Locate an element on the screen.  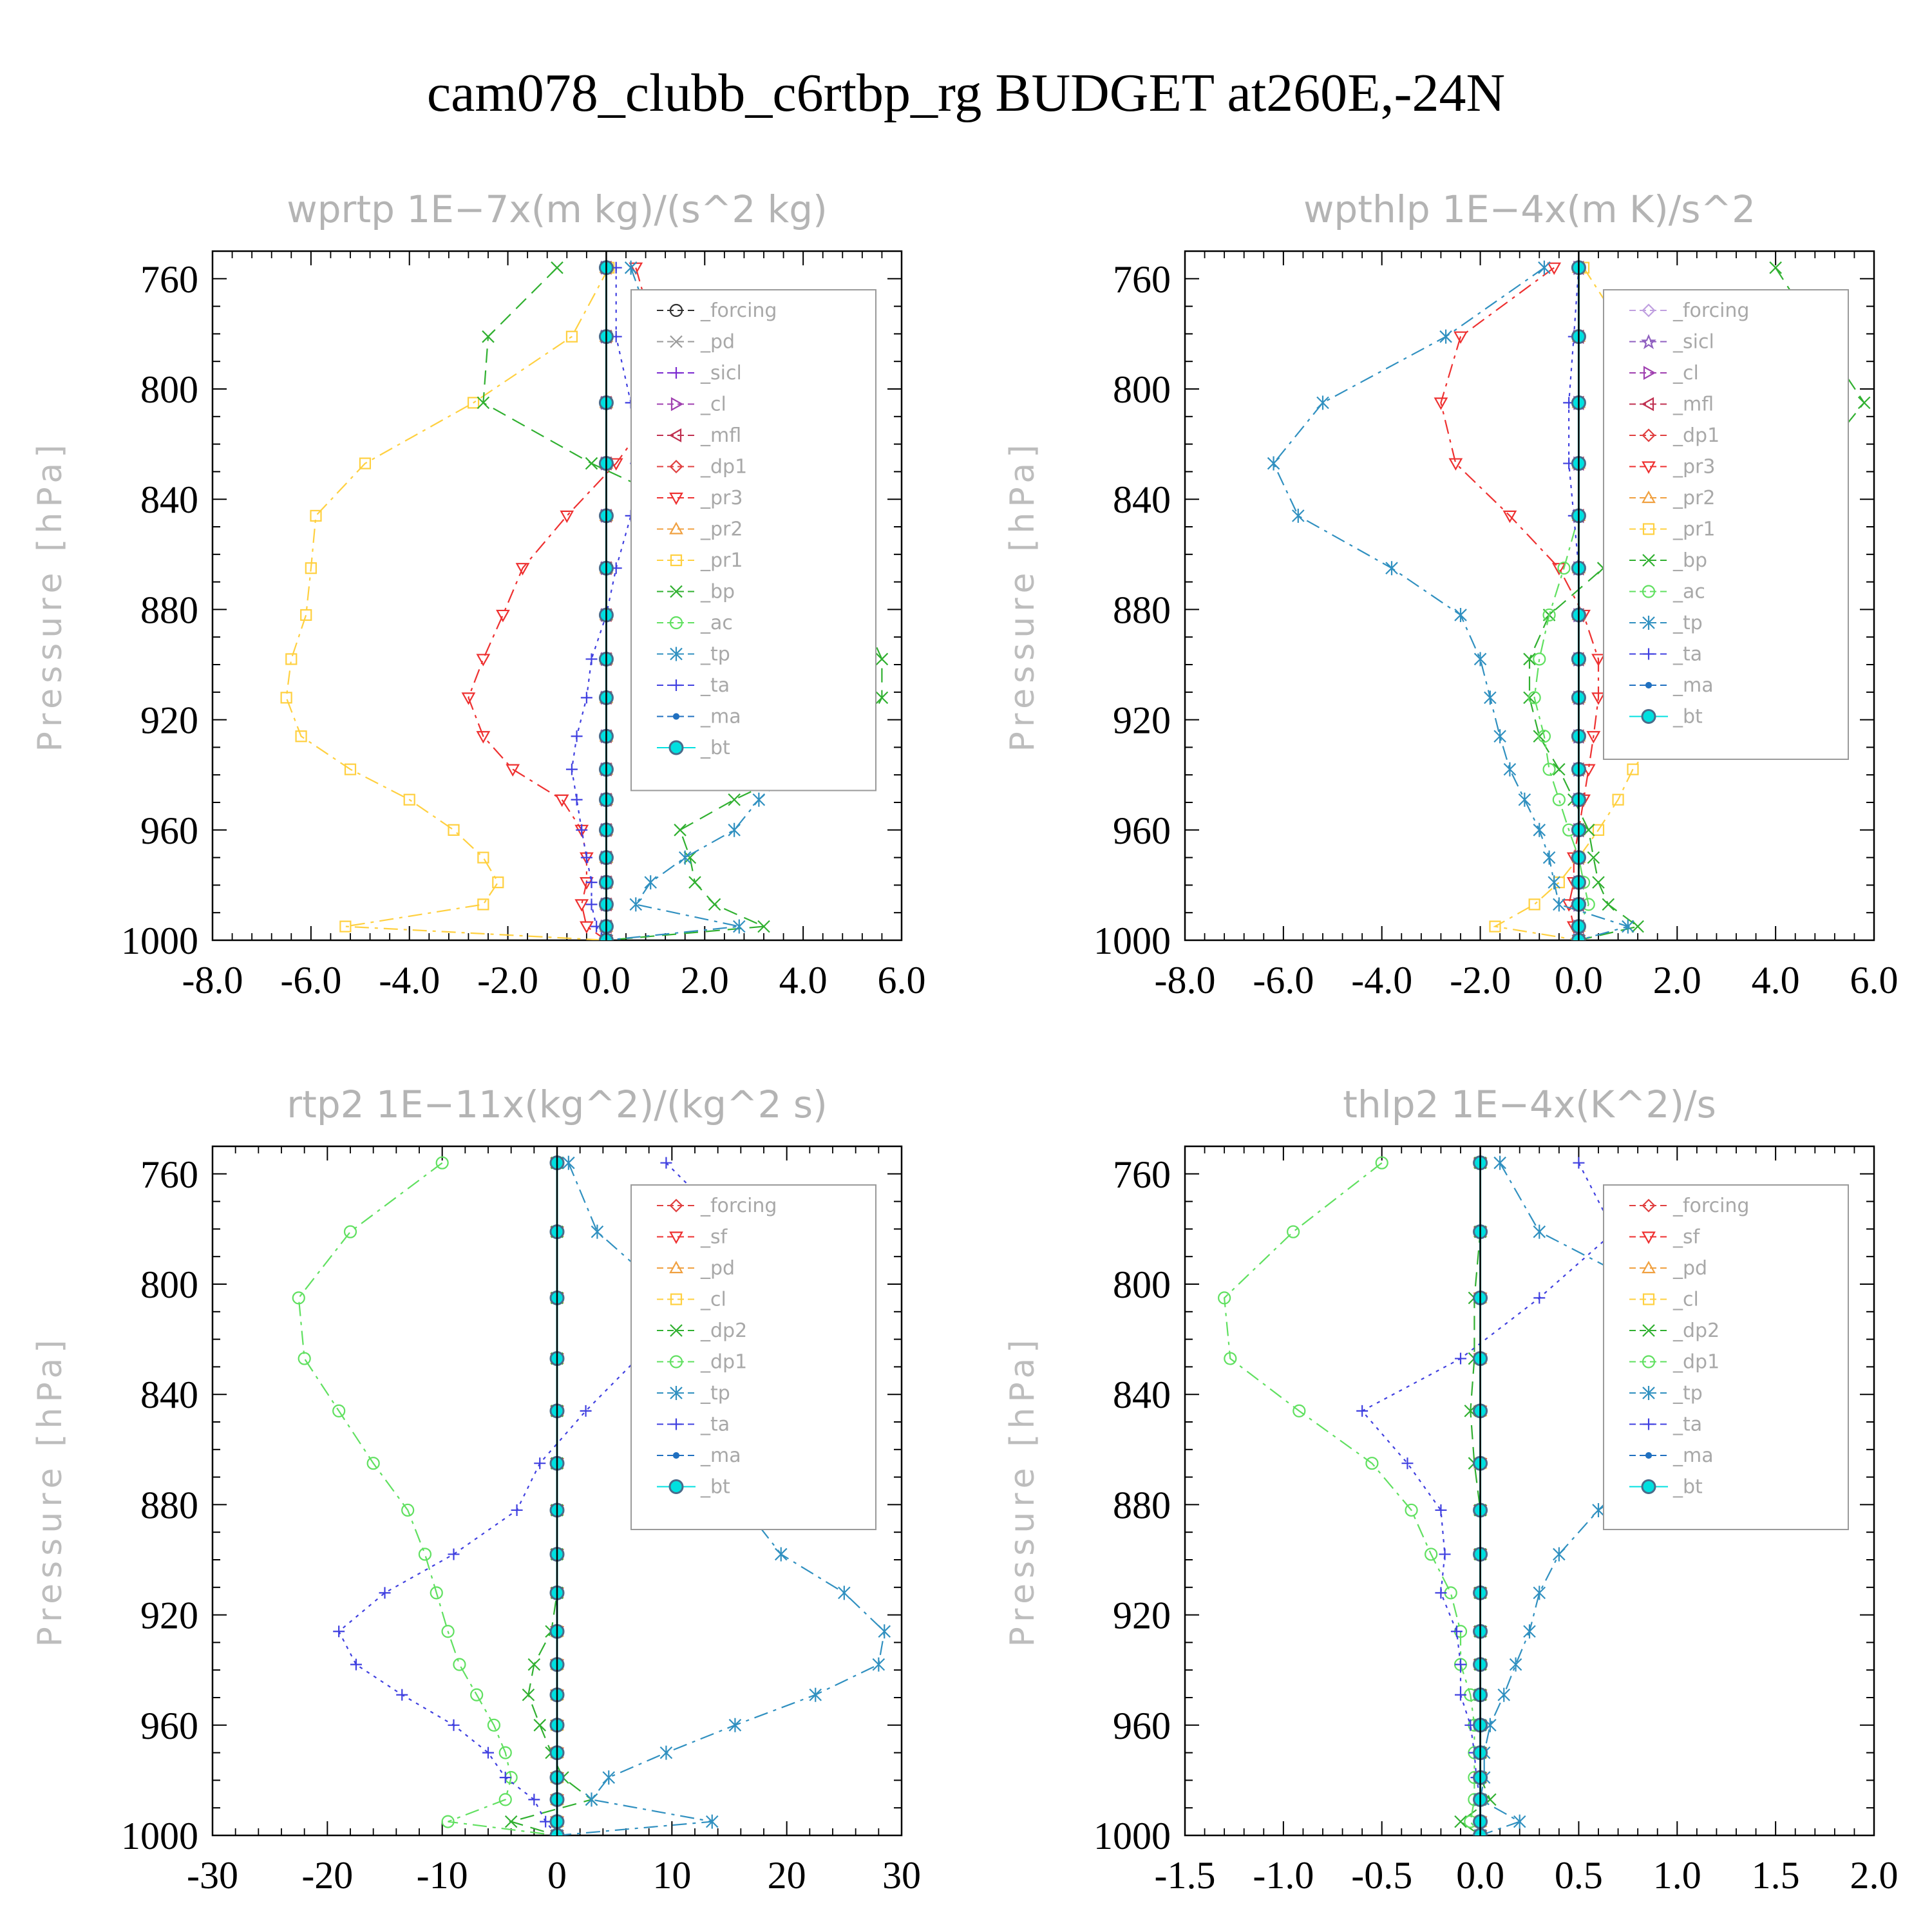
panel-title: rtp2 1E−11x(kg^2)/(kg^2 s) is located at coordinates (557, 1104).